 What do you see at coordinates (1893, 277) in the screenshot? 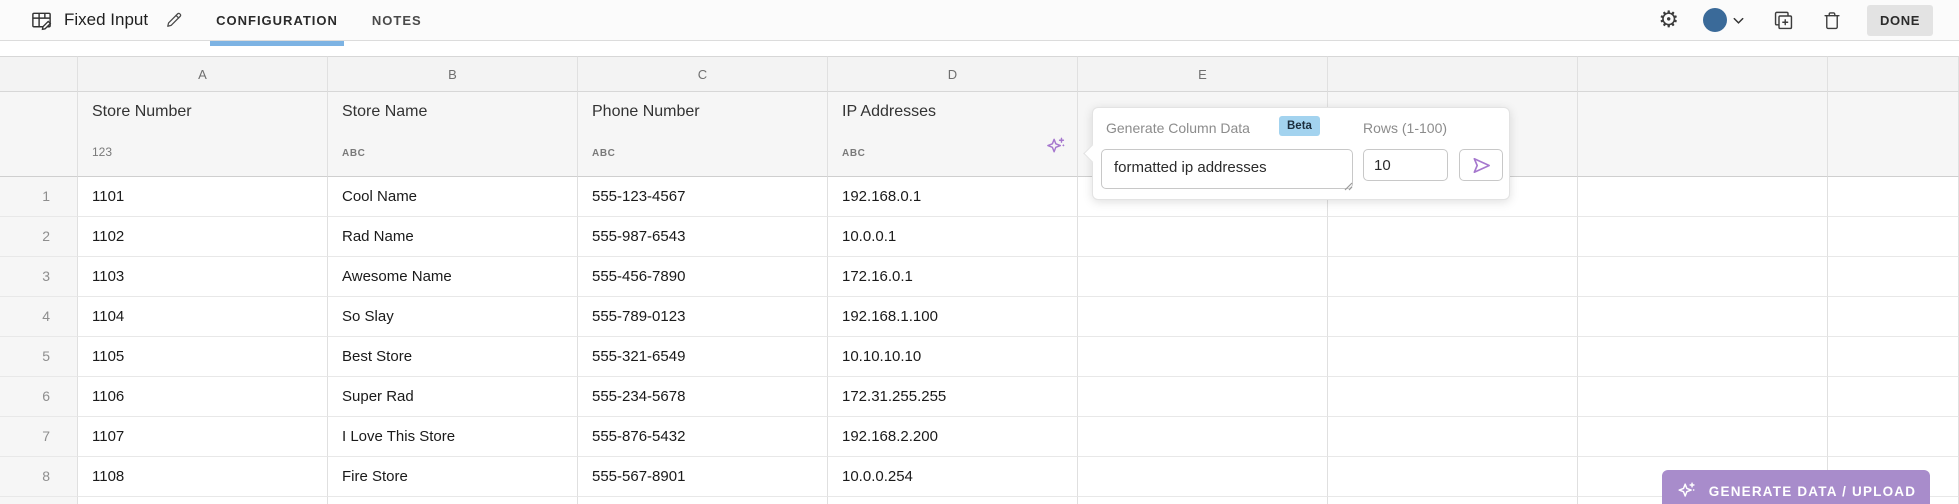
I see `cell-H3` at bounding box center [1893, 277].